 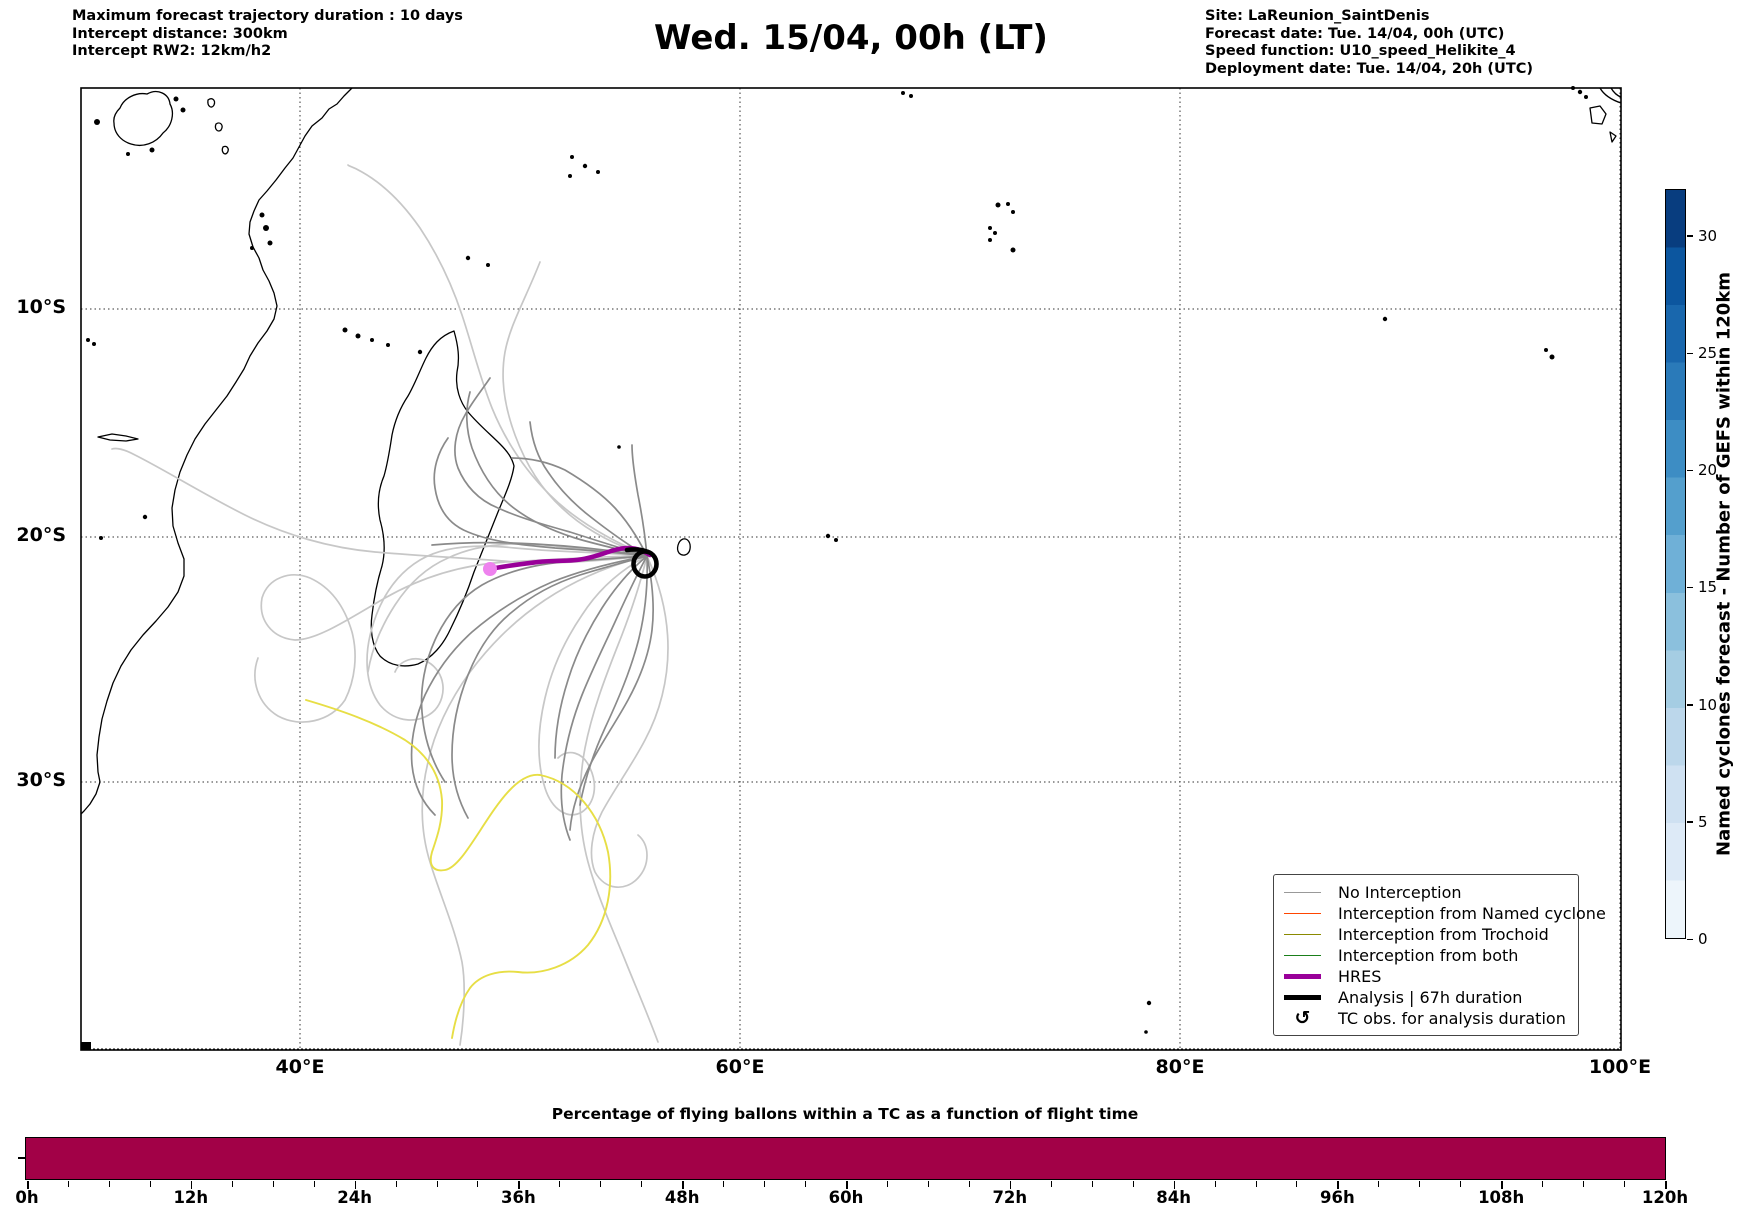 I want to click on legend-item-label: Interception from both, so click(x=1428, y=955).